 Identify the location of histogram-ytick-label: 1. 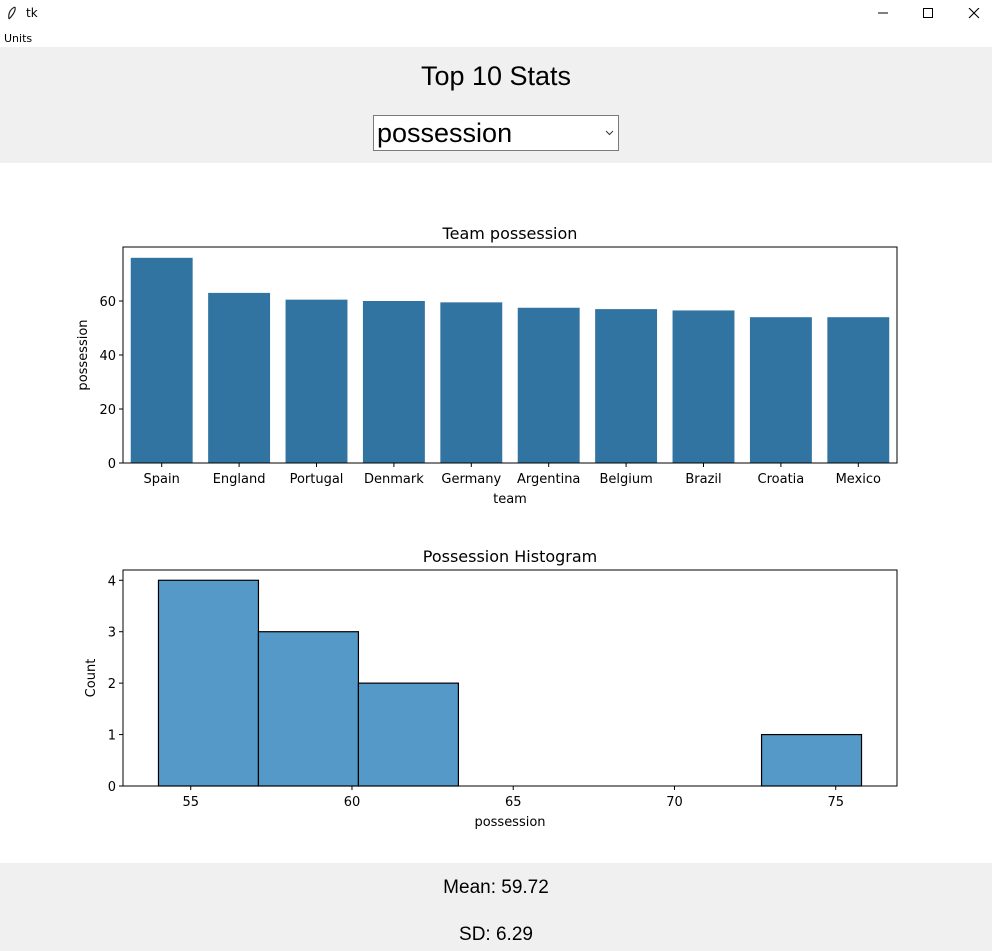
(112, 736).